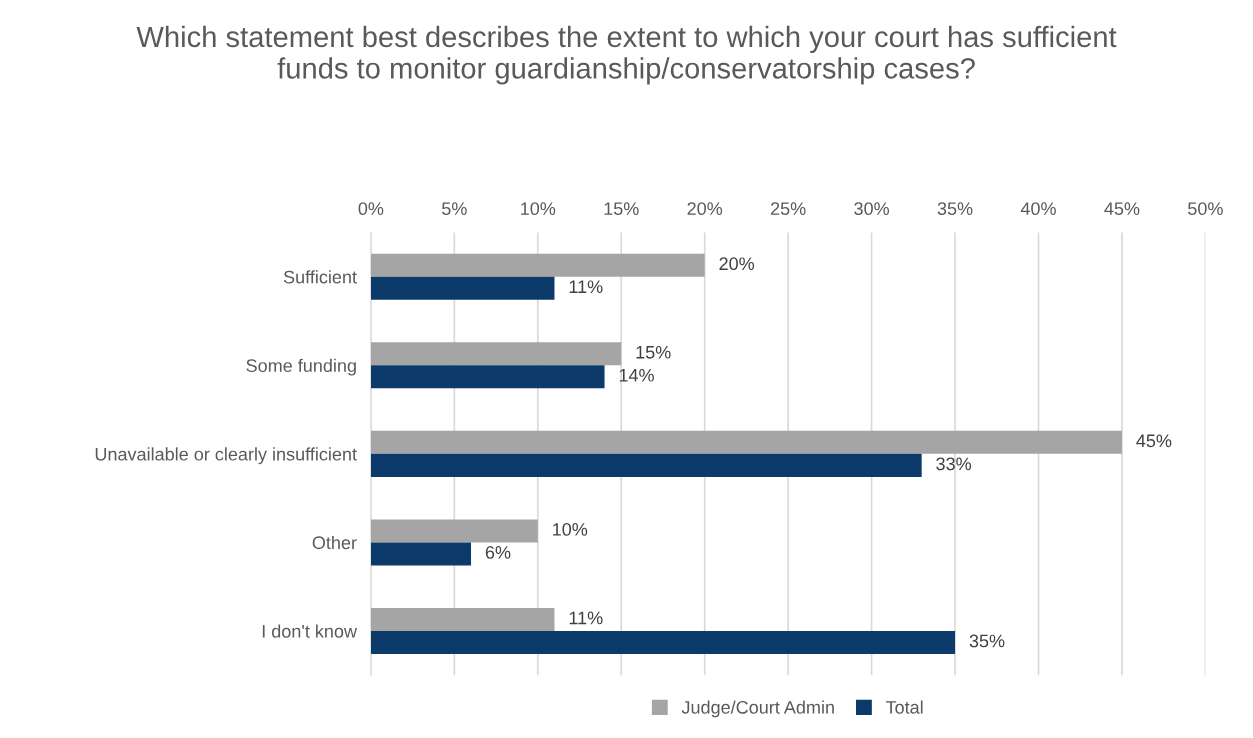  Describe the element at coordinates (1205, 209) in the screenshot. I see `x-tick-label: 50%` at that location.